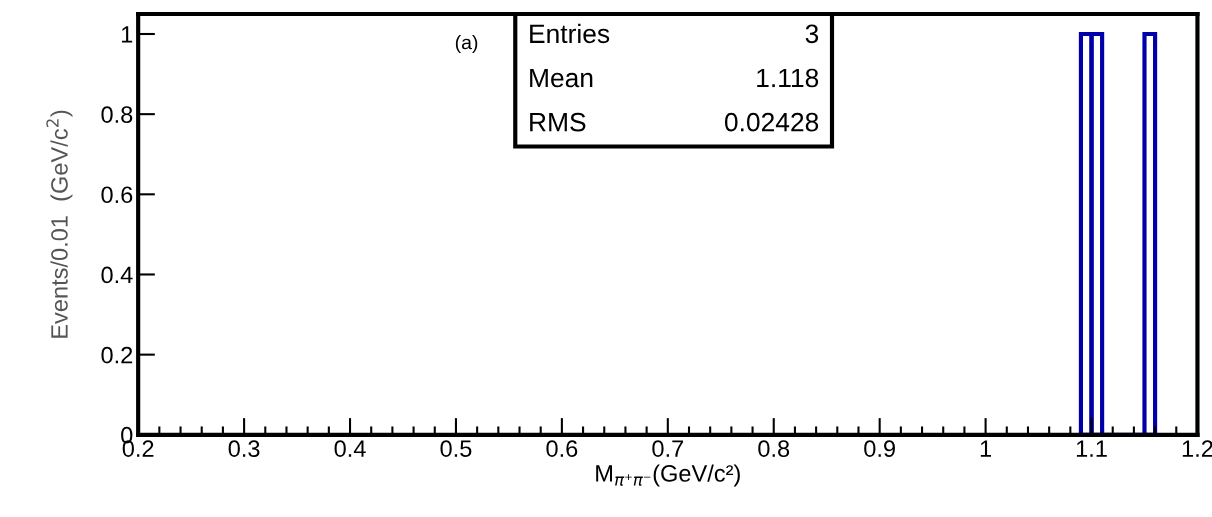  I want to click on x-tick-label: 0.7, so click(668, 448).